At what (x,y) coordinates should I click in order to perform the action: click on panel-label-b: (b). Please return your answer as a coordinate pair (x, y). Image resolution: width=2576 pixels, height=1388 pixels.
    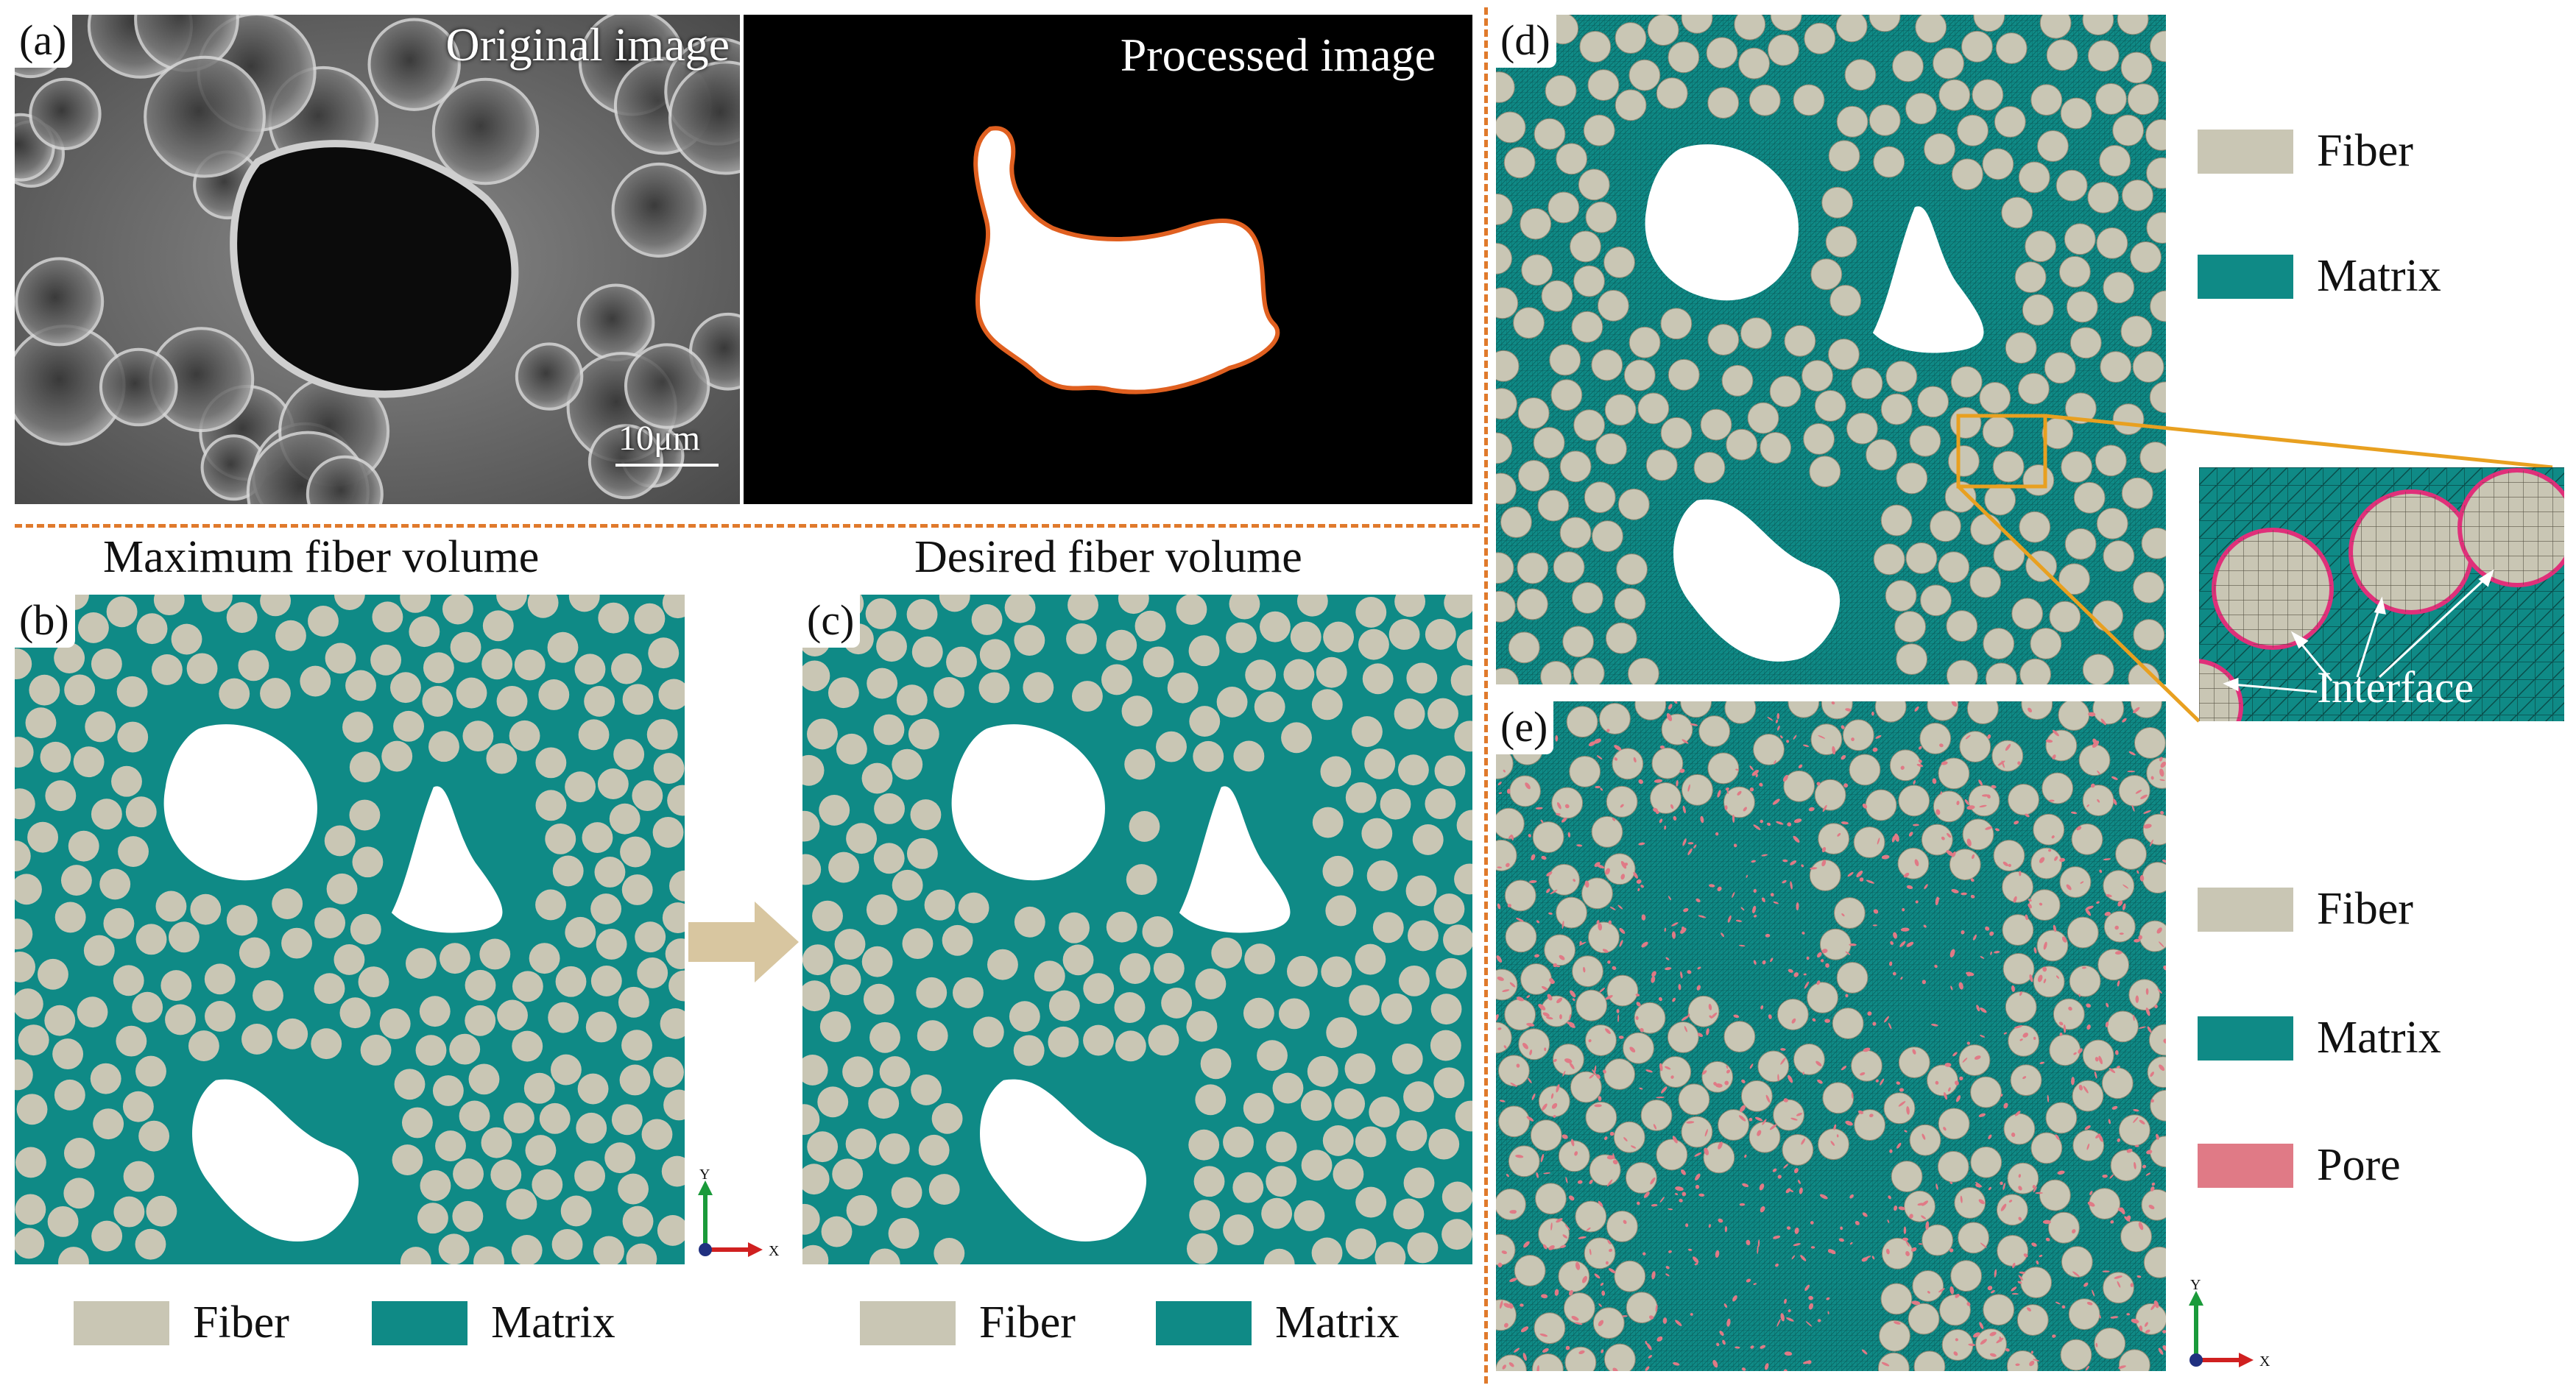
    Looking at the image, I should click on (45, 621).